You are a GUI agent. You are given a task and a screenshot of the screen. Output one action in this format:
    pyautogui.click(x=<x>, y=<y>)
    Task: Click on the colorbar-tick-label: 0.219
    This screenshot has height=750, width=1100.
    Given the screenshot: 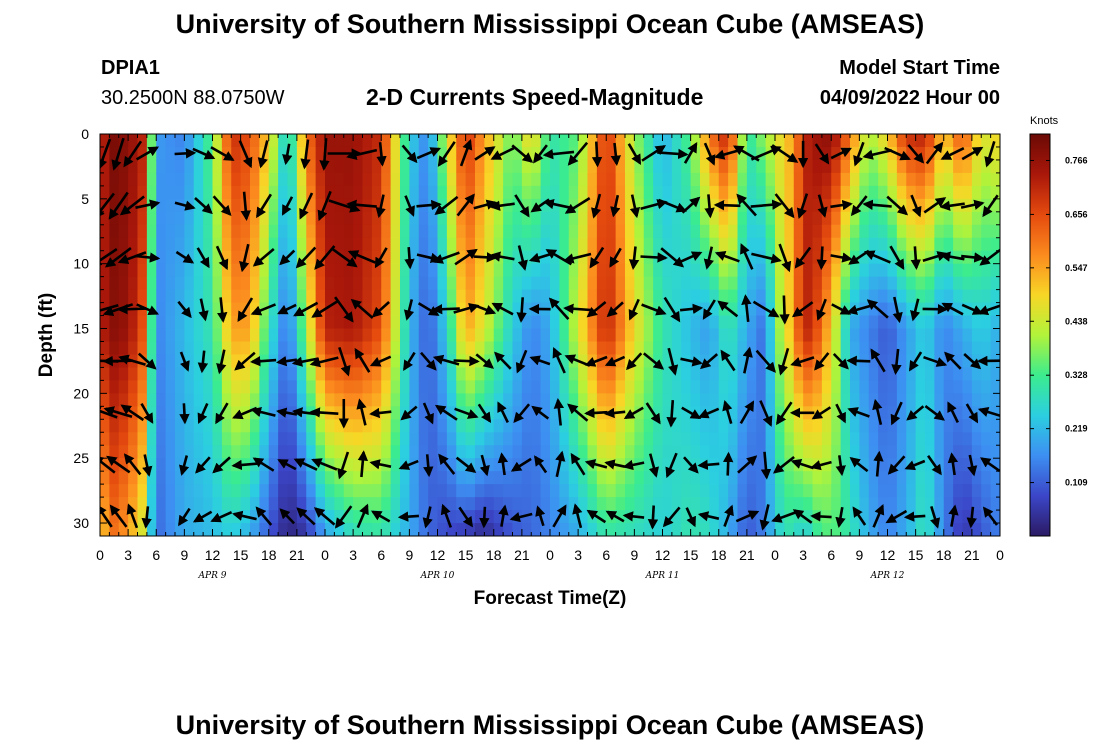 What is the action you would take?
    pyautogui.click(x=1076, y=429)
    